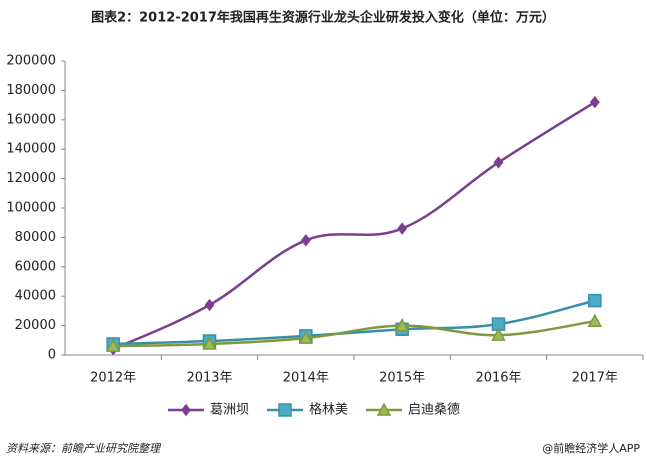 Image resolution: width=647 pixels, height=467 pixels. What do you see at coordinates (498, 378) in the screenshot?
I see `x-tick-label: 2016年` at bounding box center [498, 378].